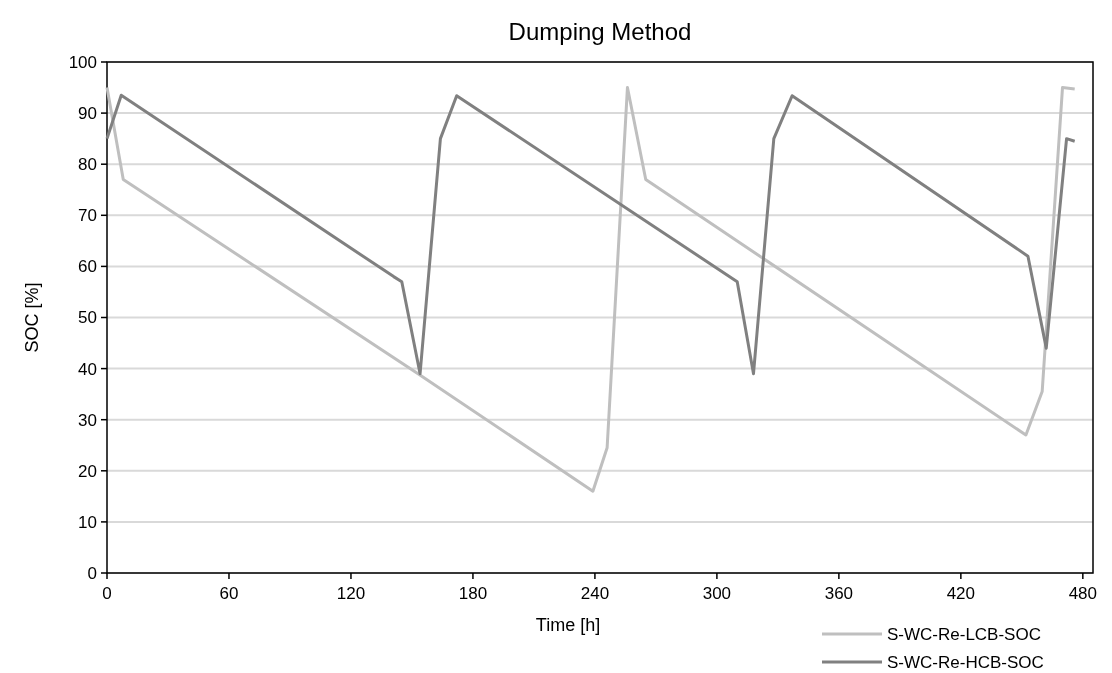 Image resolution: width=1112 pixels, height=673 pixels. What do you see at coordinates (32, 317) in the screenshot?
I see `y-axis-title: SOC [%]` at bounding box center [32, 317].